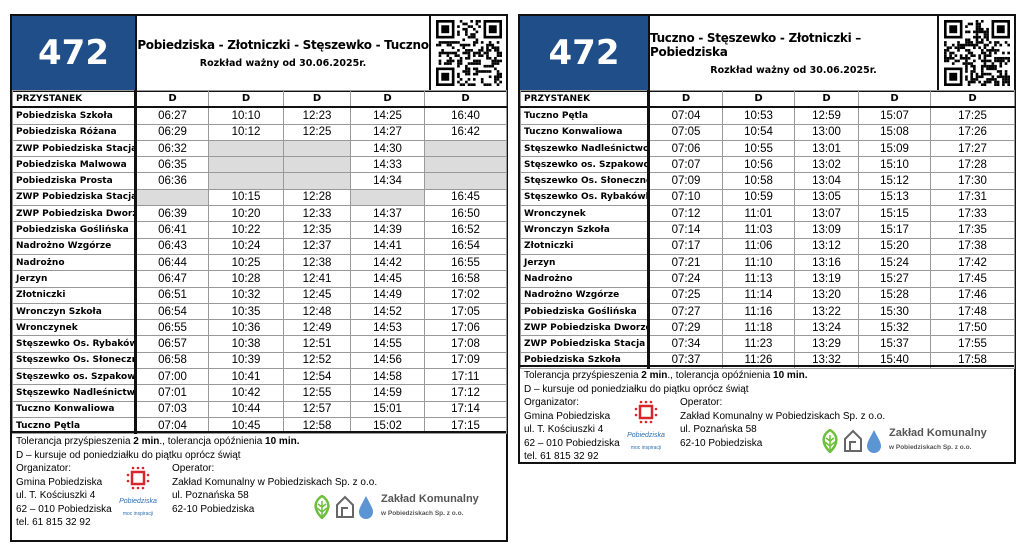 The image size is (1024, 550). What do you see at coordinates (465, 132) in the screenshot?
I see `departure-time: 16:42` at bounding box center [465, 132].